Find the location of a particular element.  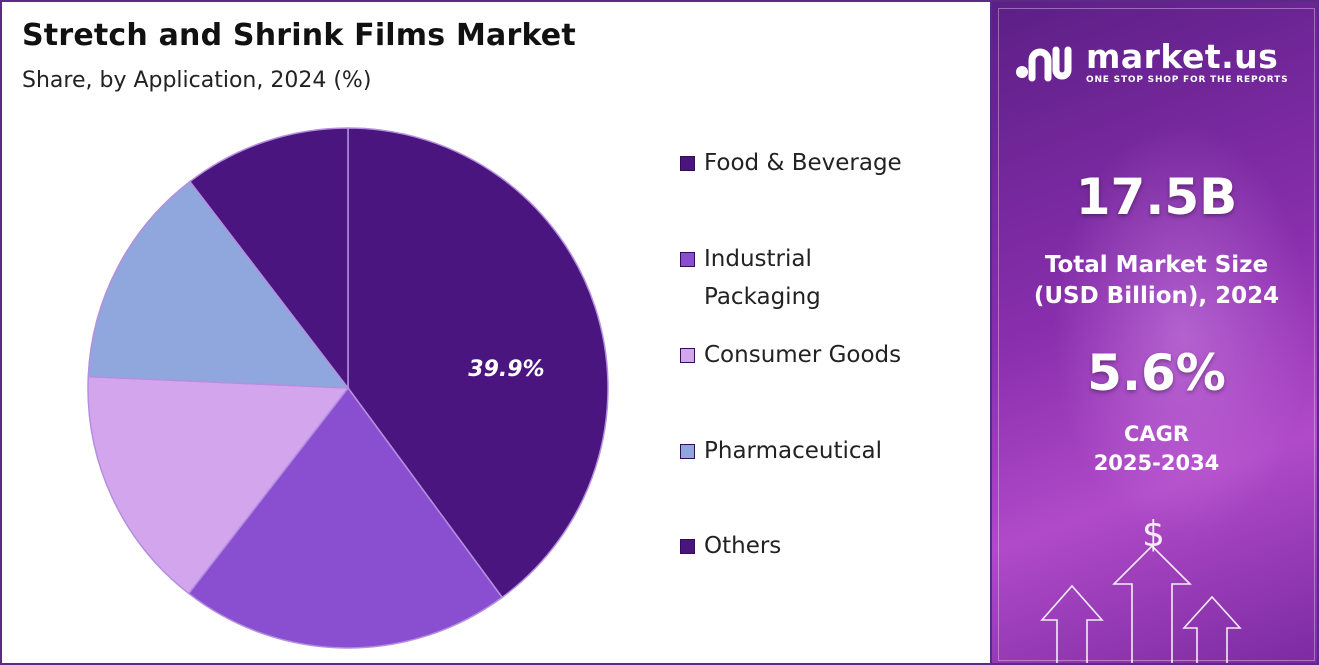

growth-arrows-icon is located at coordinates (1141, 603).